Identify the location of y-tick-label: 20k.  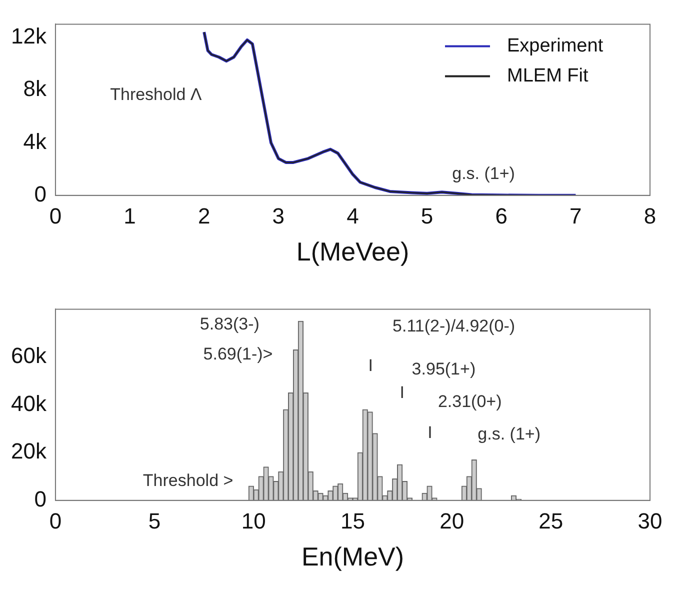
(29, 451).